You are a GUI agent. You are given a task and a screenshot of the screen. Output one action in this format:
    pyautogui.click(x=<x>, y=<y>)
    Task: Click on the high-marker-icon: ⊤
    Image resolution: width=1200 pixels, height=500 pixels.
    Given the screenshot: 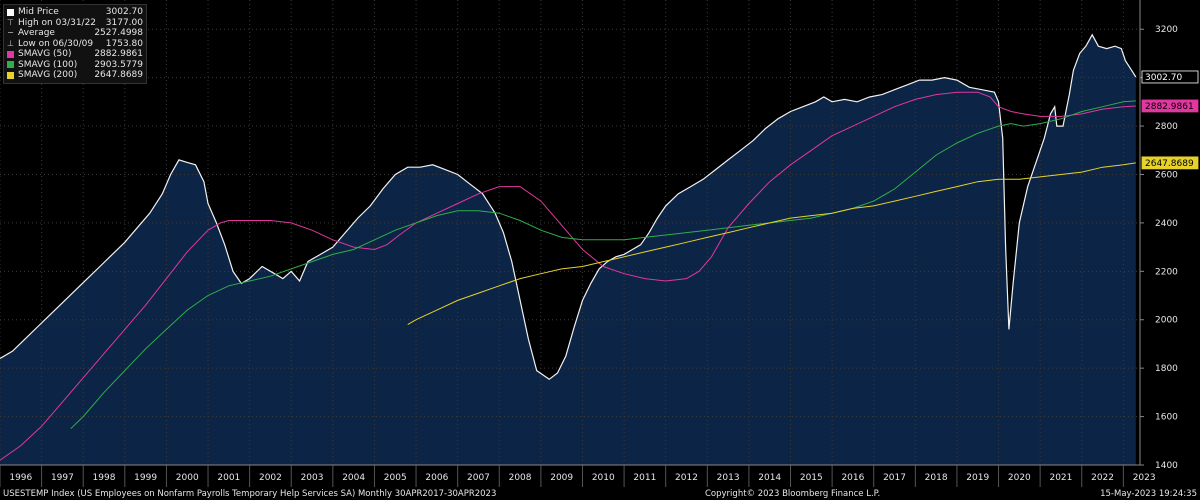 What is the action you would take?
    pyautogui.click(x=10, y=22)
    